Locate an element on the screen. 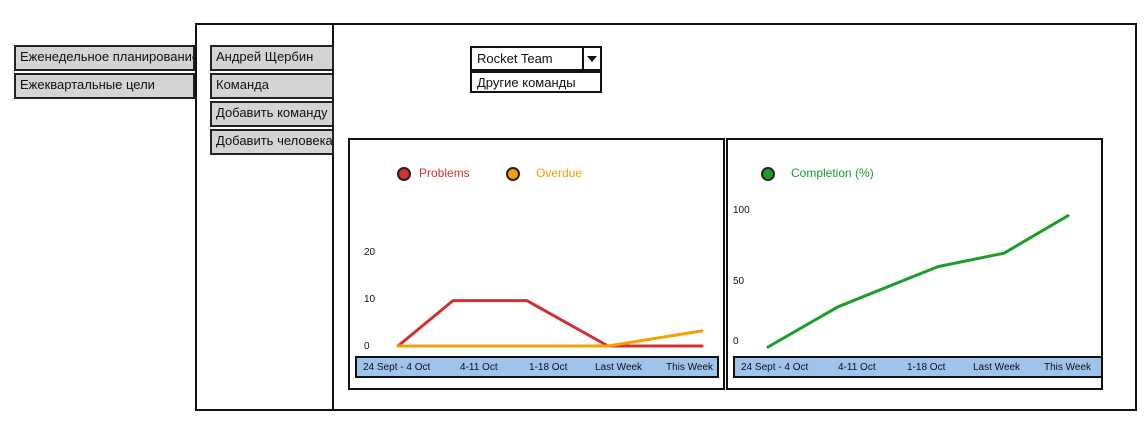 The width and height of the screenshot is (1145, 440). team-select-option: Другие команды is located at coordinates (536, 82).